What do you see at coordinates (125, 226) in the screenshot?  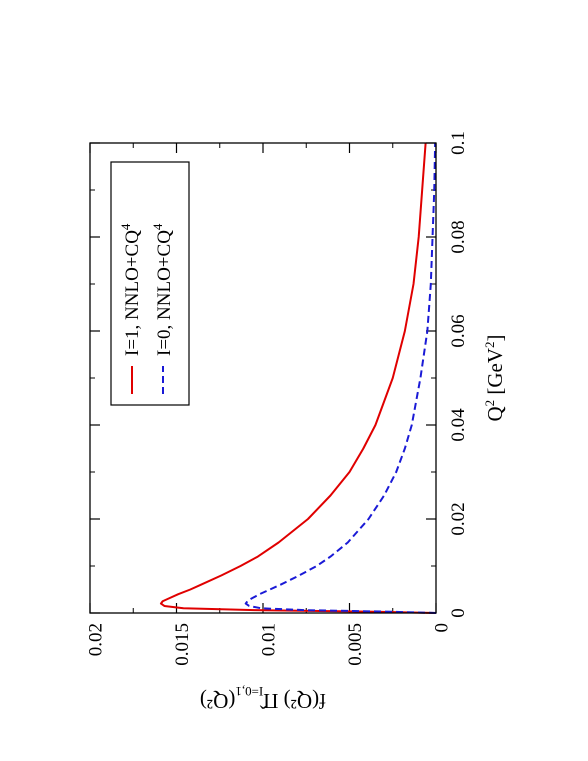 I see `legend-label-i1-sup: 4` at bounding box center [125, 226].